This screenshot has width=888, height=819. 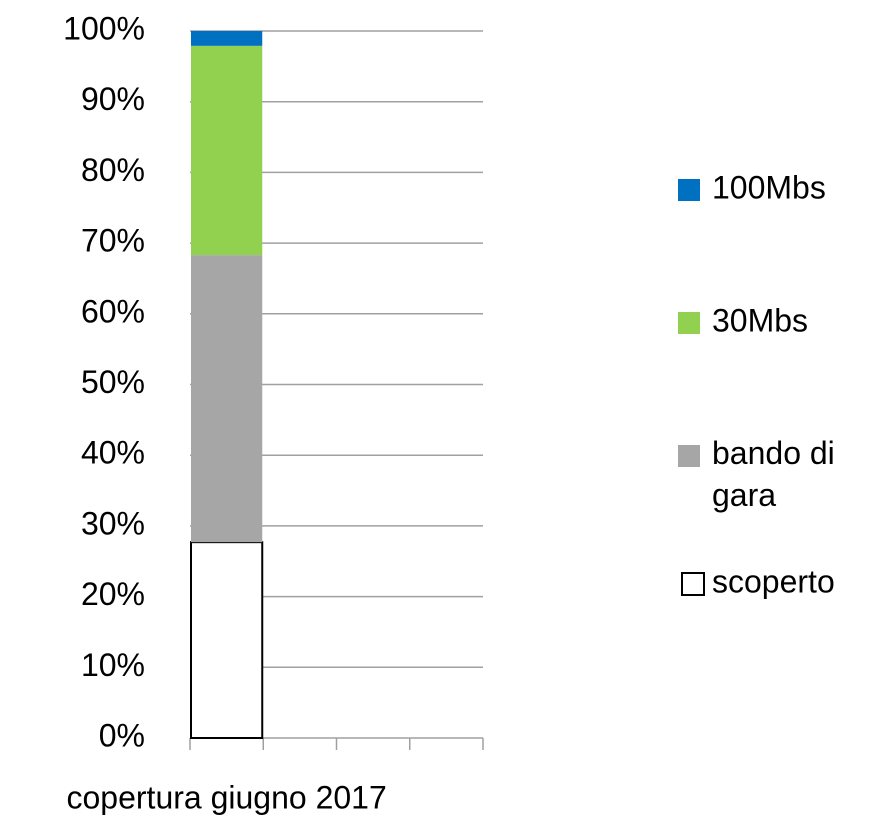 What do you see at coordinates (113, 594) in the screenshot?
I see `y-tick-label: 20%` at bounding box center [113, 594].